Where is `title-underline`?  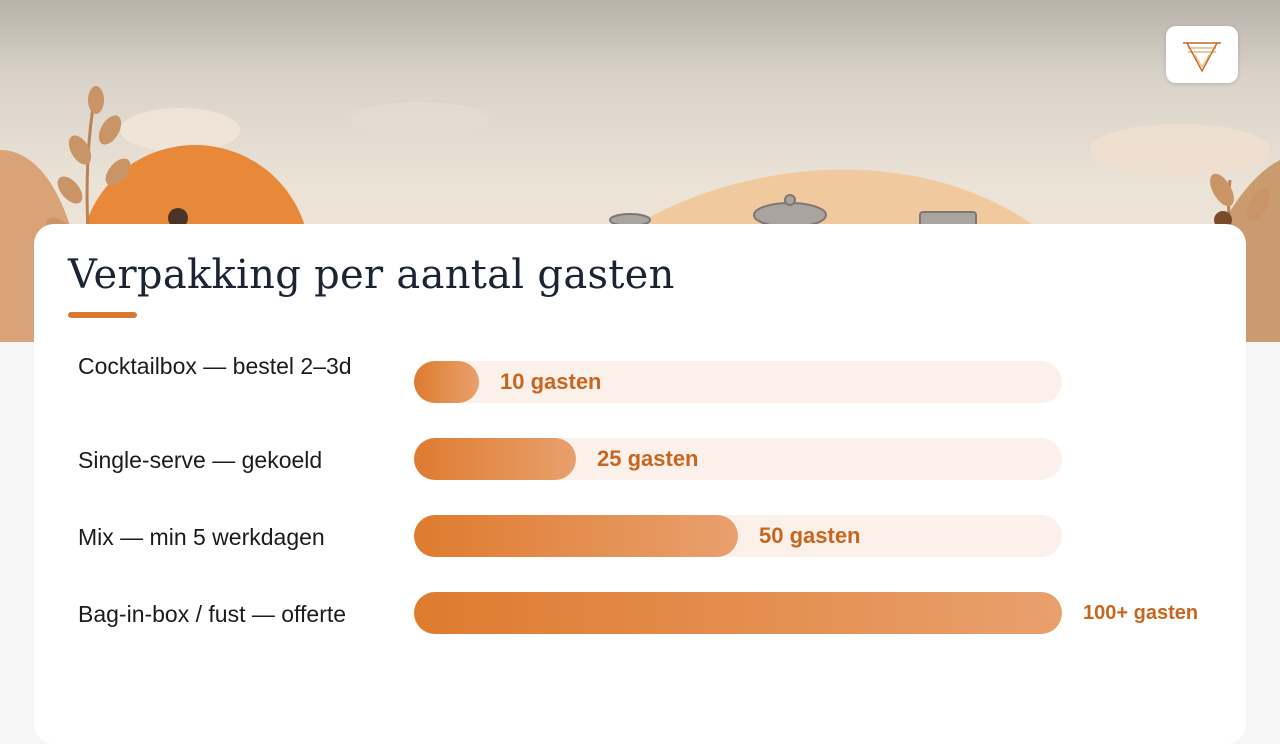
title-underline is located at coordinates (102, 315).